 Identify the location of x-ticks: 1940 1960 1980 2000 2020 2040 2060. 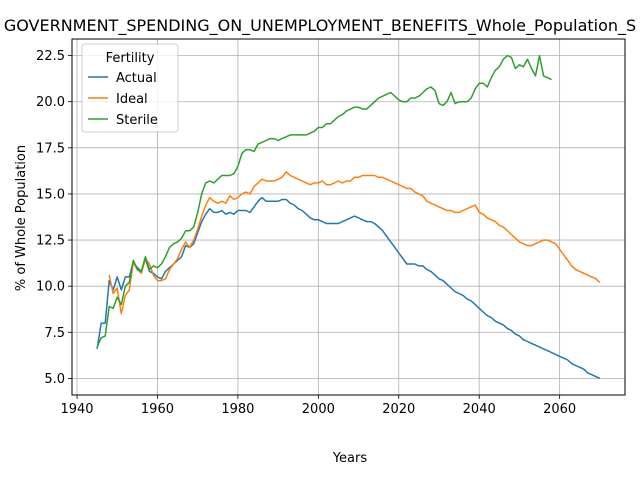
(318, 406).